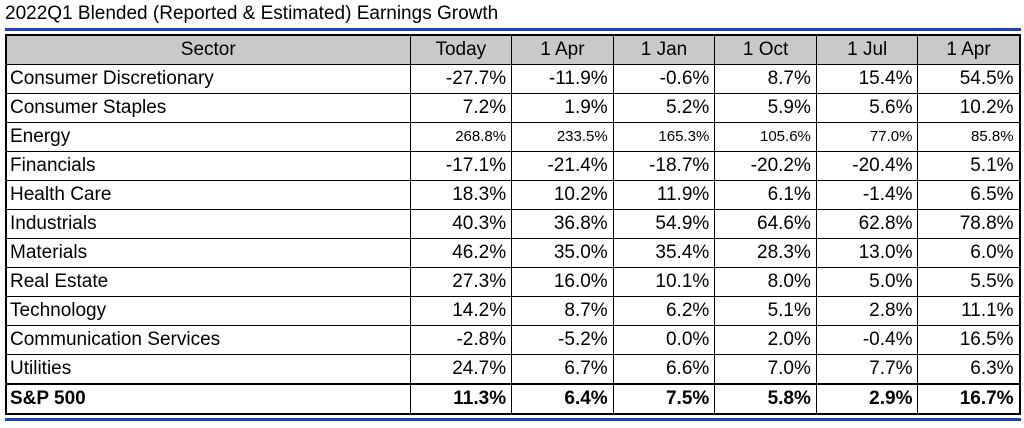 The image size is (1024, 428). What do you see at coordinates (664, 340) in the screenshot?
I see `value-cell: 0.0%` at bounding box center [664, 340].